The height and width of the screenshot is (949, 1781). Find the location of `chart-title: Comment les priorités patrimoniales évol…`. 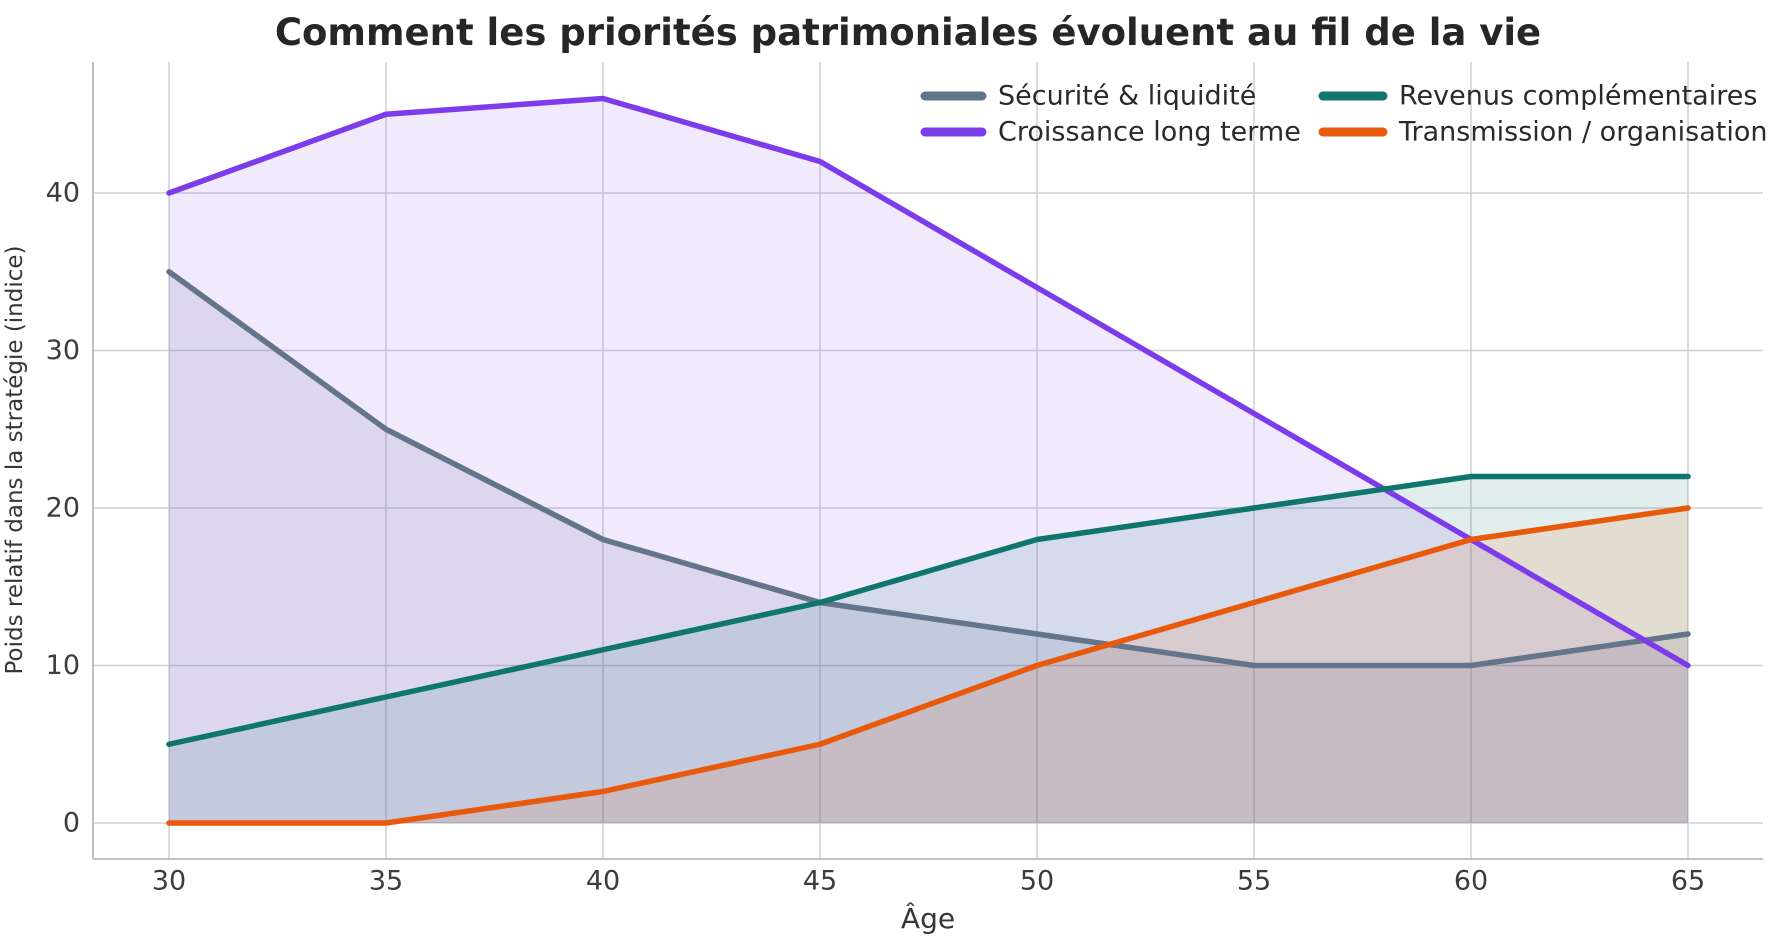

chart-title: Comment les priorités patrimoniales évol… is located at coordinates (908, 32).